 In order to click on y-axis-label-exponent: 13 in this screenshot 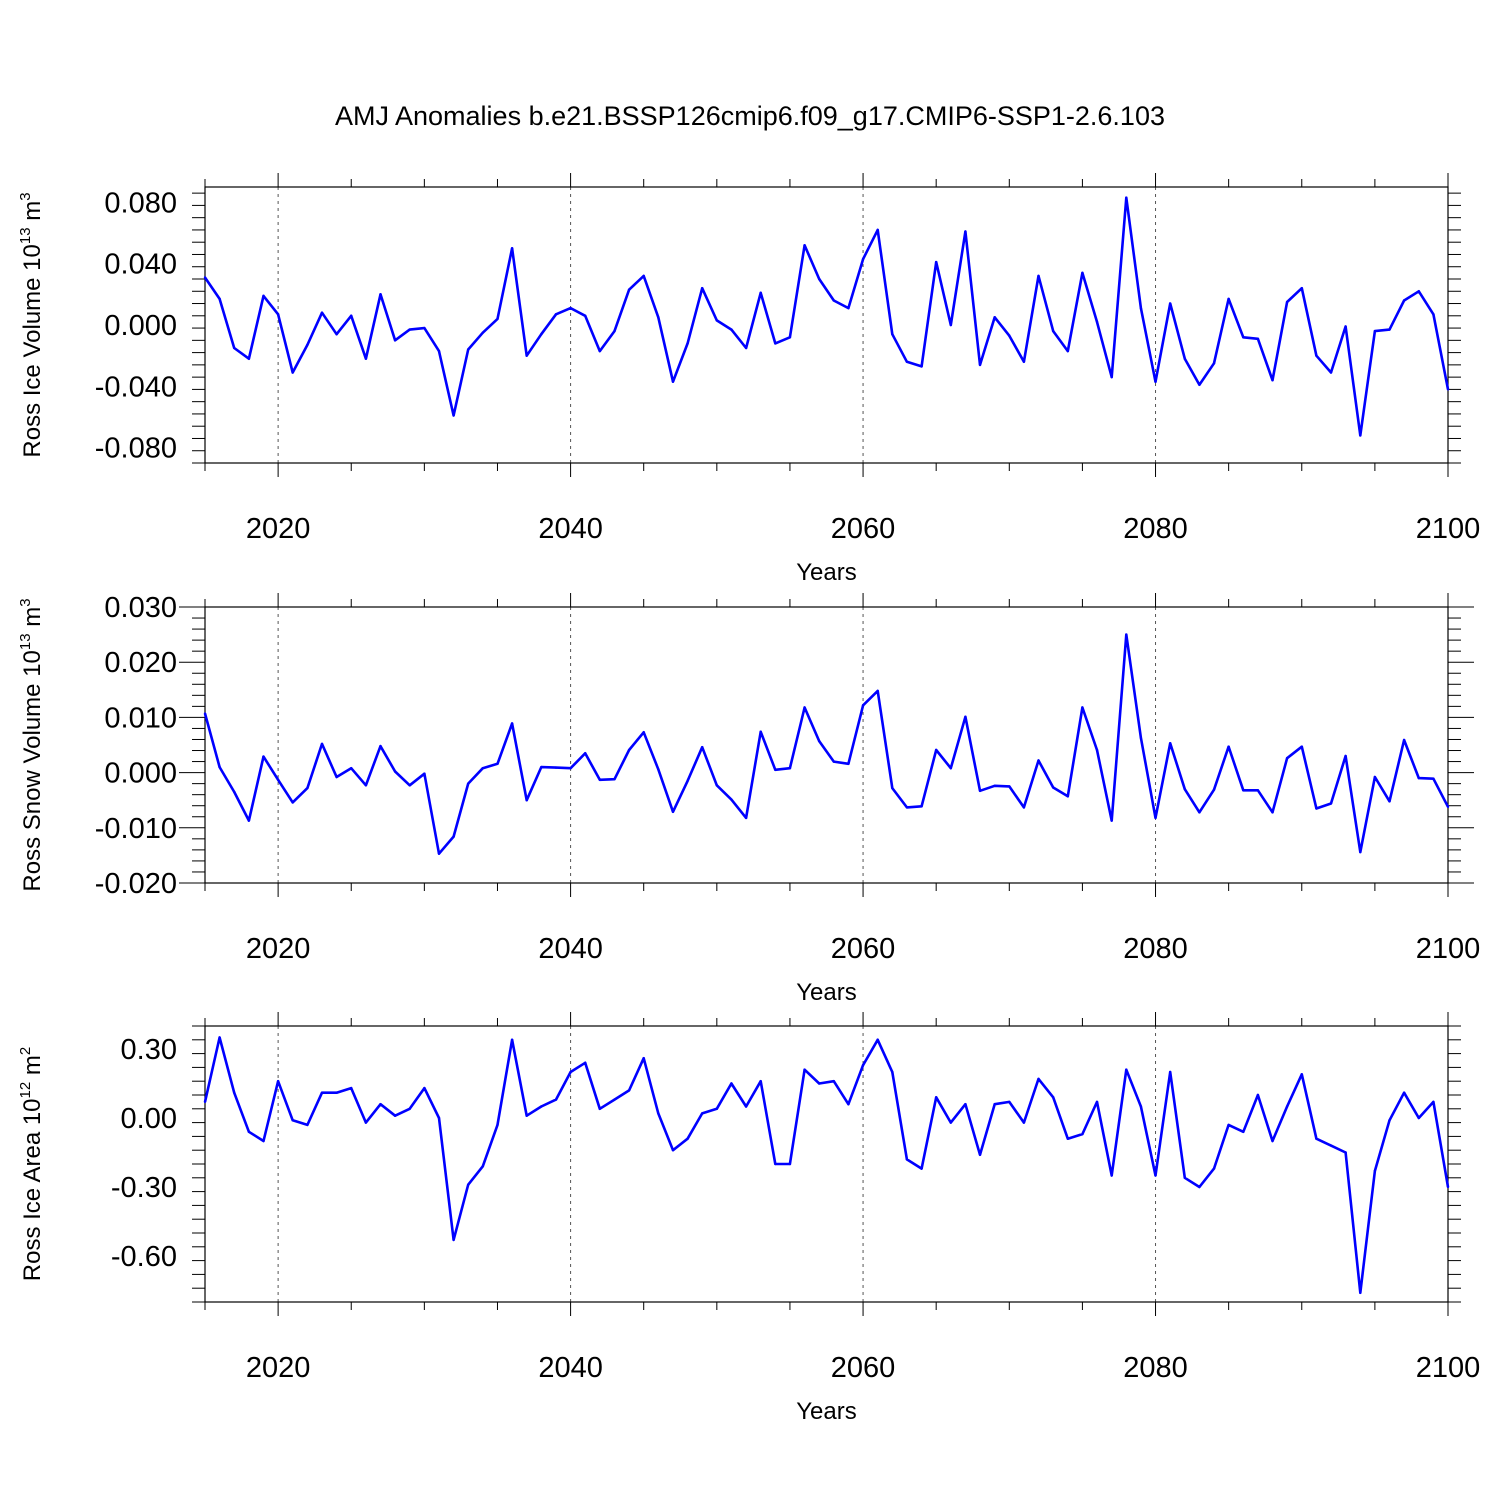, I will do `click(25, 641)`.